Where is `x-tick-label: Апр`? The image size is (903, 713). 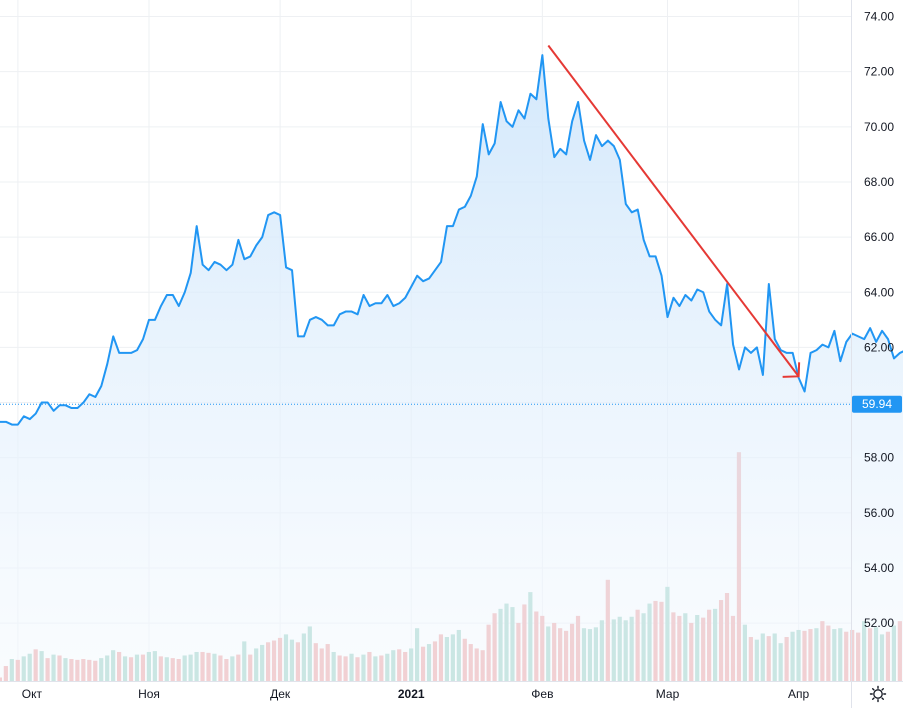 x-tick-label: Апр is located at coordinates (799, 694).